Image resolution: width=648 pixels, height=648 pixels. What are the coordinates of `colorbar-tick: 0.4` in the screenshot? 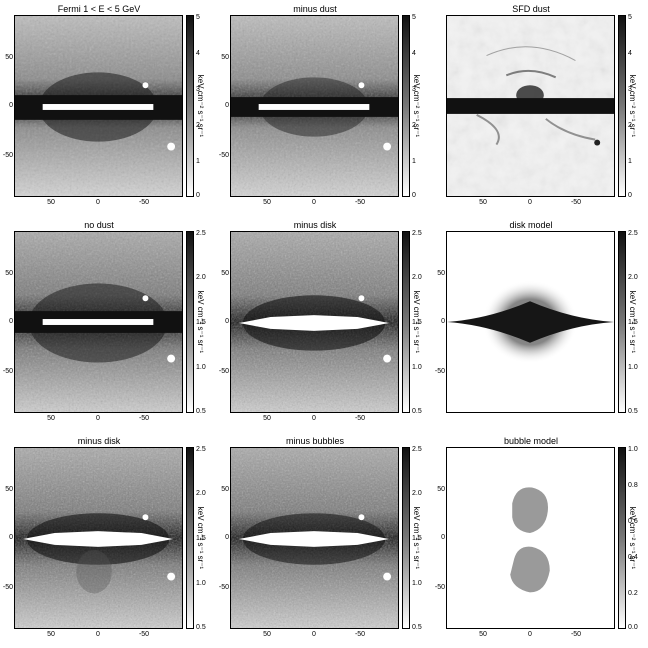 It's located at (633, 557).